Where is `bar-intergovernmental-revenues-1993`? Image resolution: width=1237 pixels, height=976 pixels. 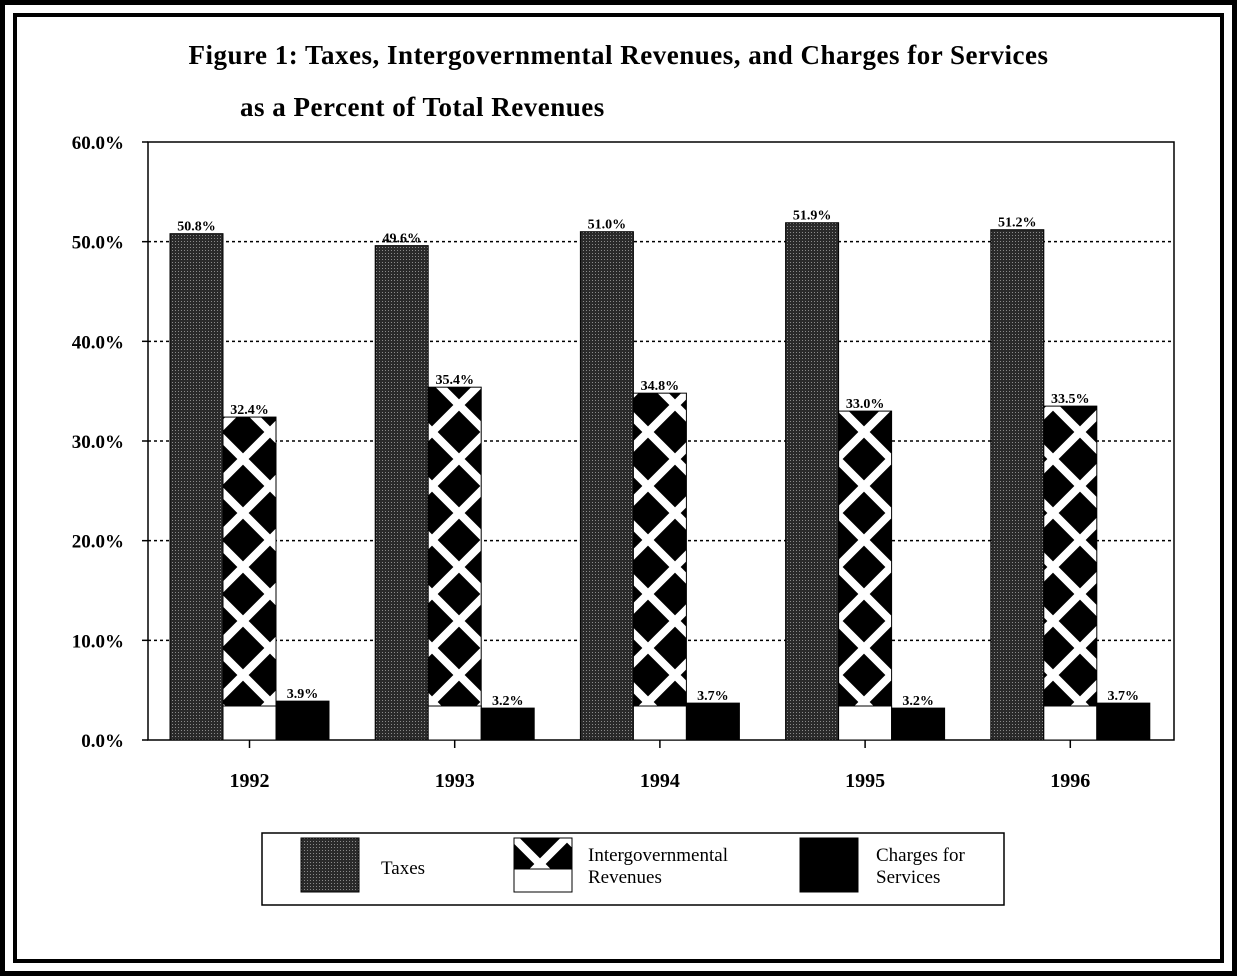
bar-intergovernmental-revenues-1993 is located at coordinates (454, 563).